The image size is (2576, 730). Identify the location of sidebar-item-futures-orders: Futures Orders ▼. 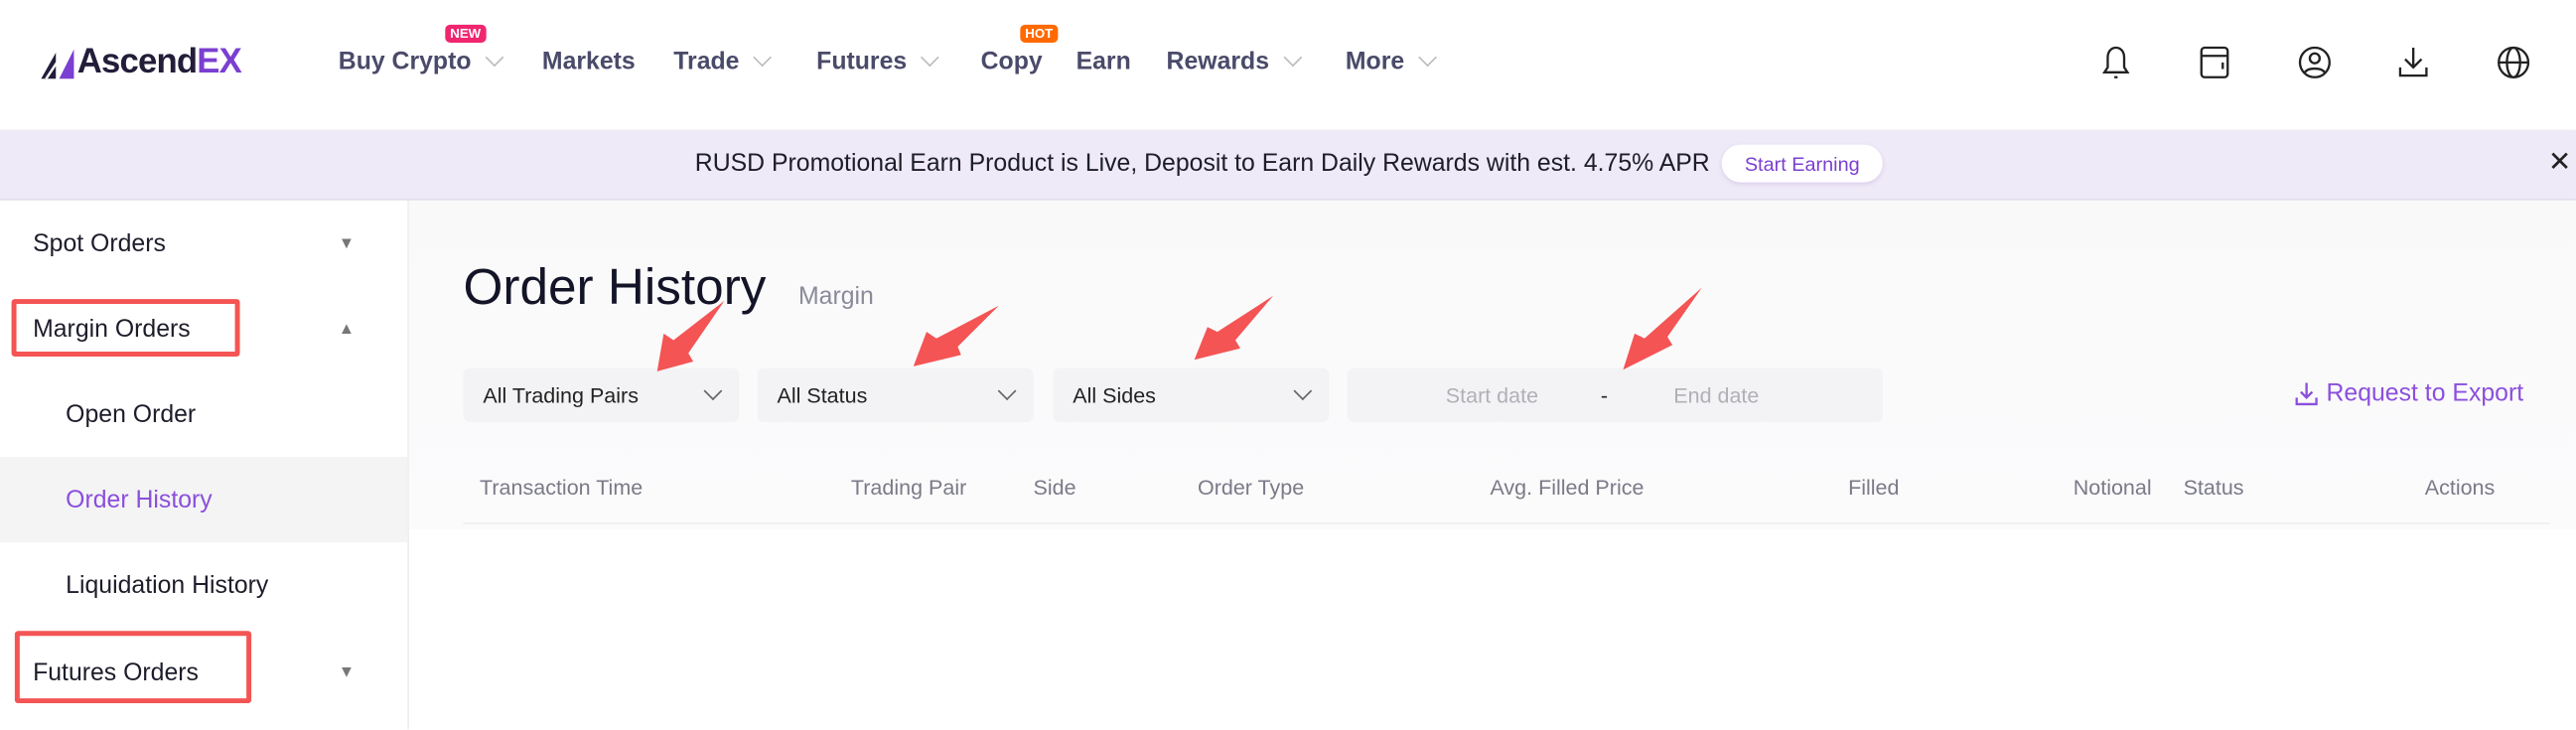
(203, 672).